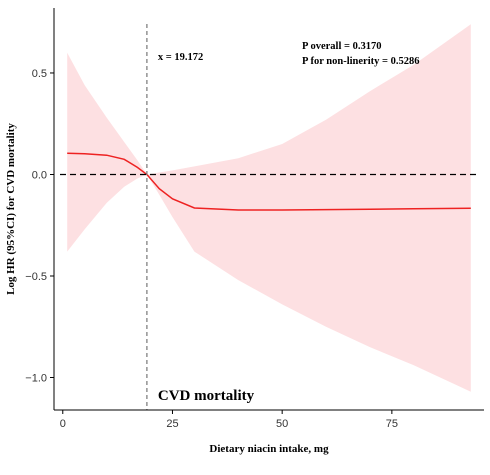  I want to click on p-nonlinearity-annotation: P for non-linerity = 0.5286, so click(361, 61).